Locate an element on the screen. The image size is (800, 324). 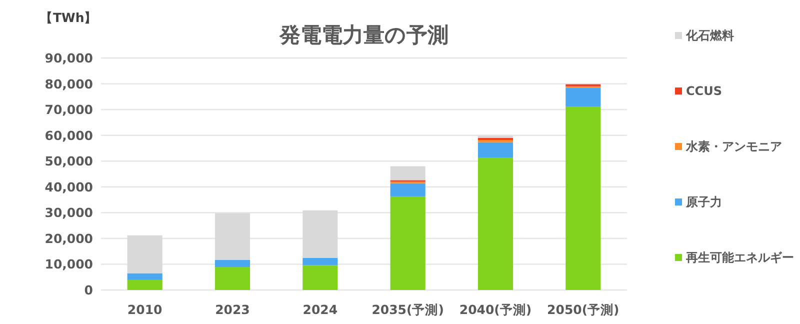
x-tick-label: 2024 is located at coordinates (320, 309).